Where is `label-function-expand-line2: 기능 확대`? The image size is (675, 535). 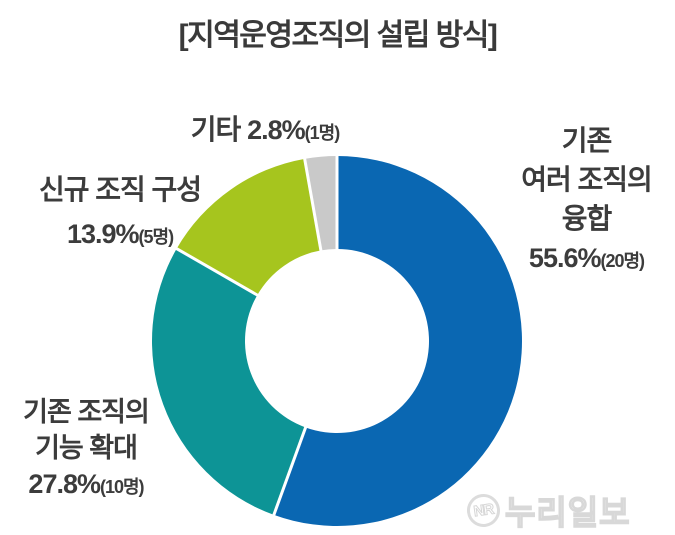
label-function-expand-line2: 기능 확대 is located at coordinates (86, 448).